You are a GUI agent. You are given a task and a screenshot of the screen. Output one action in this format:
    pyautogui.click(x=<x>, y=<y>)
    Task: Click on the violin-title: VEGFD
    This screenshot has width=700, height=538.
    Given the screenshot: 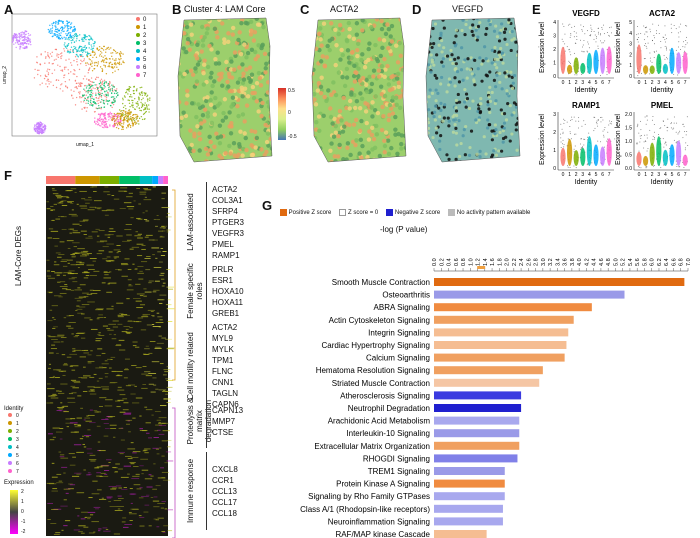 What is the action you would take?
    pyautogui.click(x=586, y=13)
    